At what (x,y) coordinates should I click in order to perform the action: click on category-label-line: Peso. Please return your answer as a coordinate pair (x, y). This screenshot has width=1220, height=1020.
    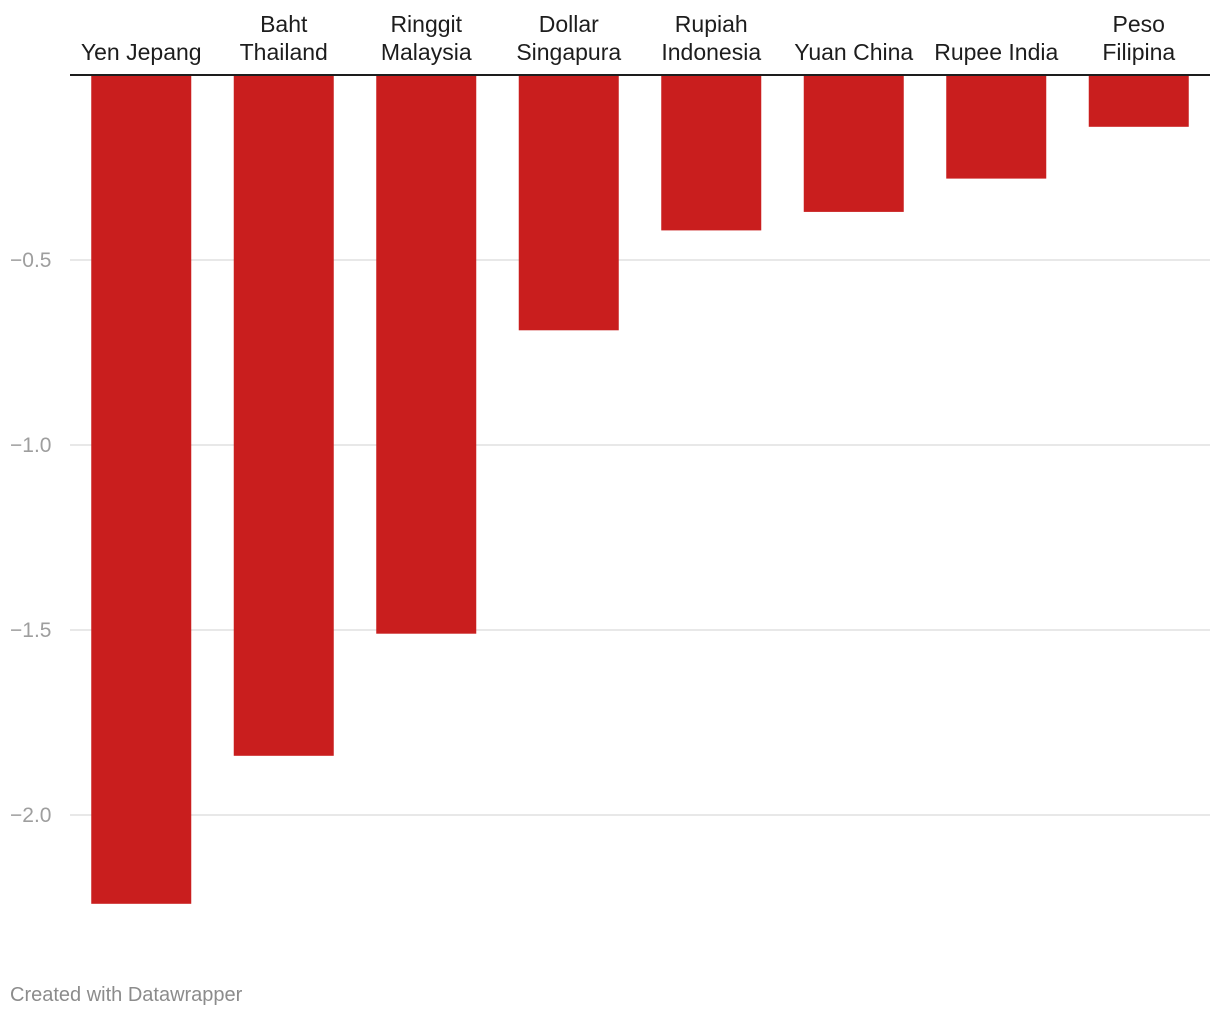
    Looking at the image, I should click on (1139, 24).